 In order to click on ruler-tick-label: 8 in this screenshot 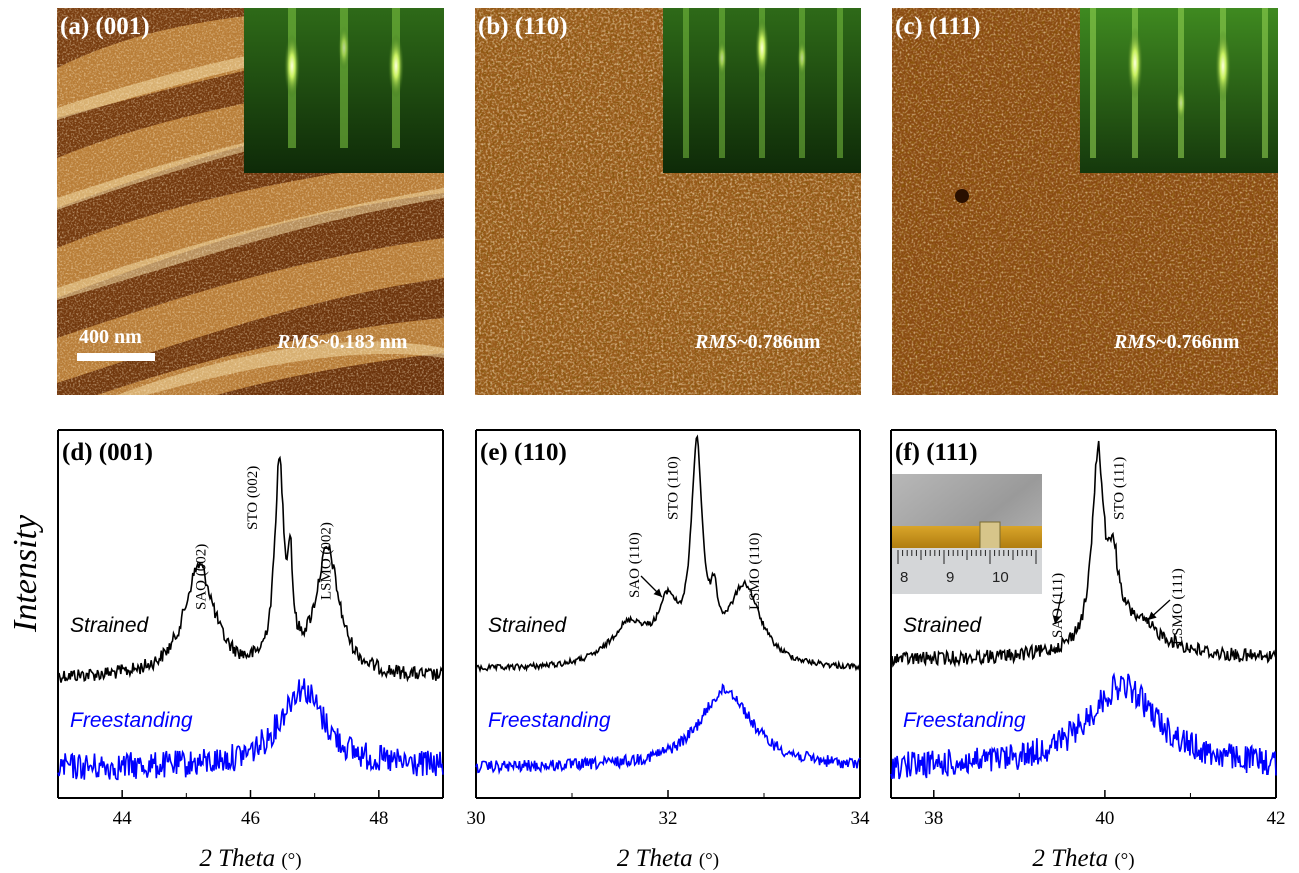, I will do `click(904, 577)`.